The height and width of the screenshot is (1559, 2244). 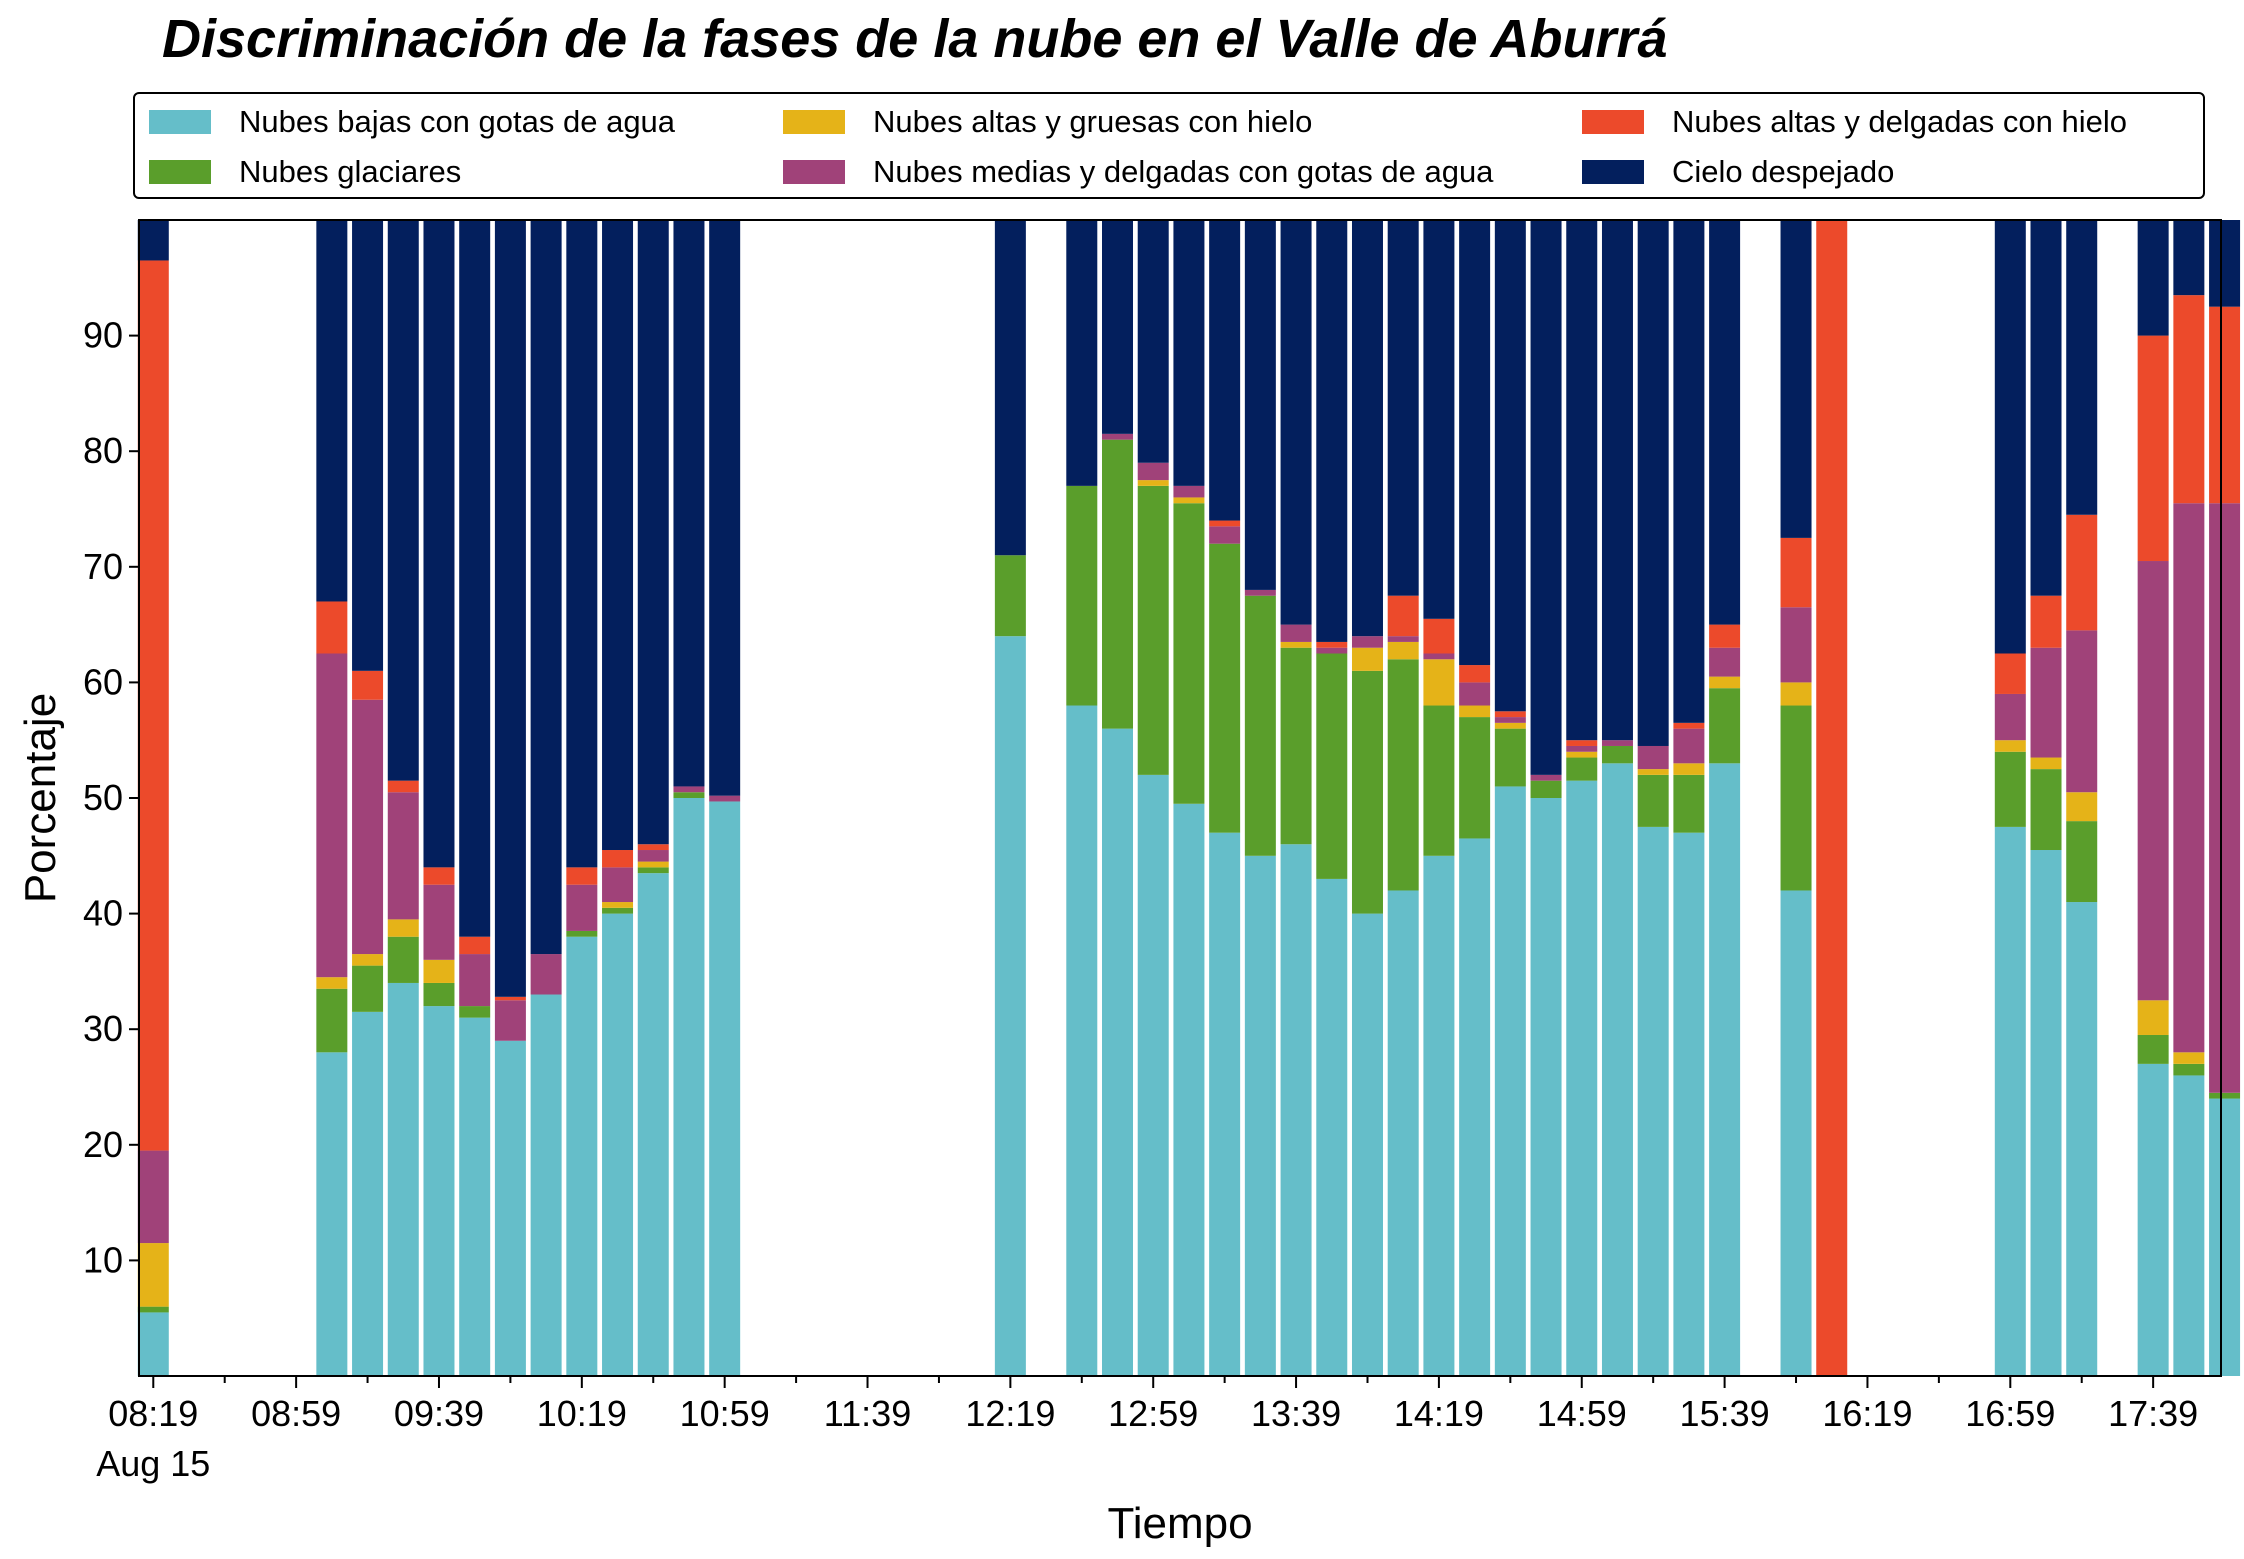 I want to click on y-axis: 10 20 30 40 50 60 70 80 90, so click(x=111, y=797).